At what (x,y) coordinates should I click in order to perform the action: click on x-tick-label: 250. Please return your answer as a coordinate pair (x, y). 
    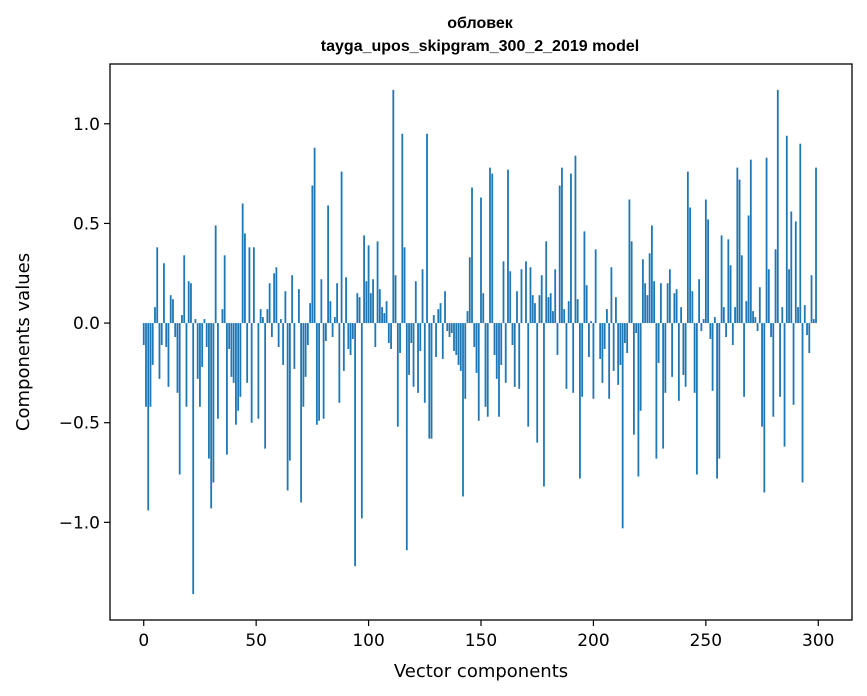
    Looking at the image, I should click on (706, 641).